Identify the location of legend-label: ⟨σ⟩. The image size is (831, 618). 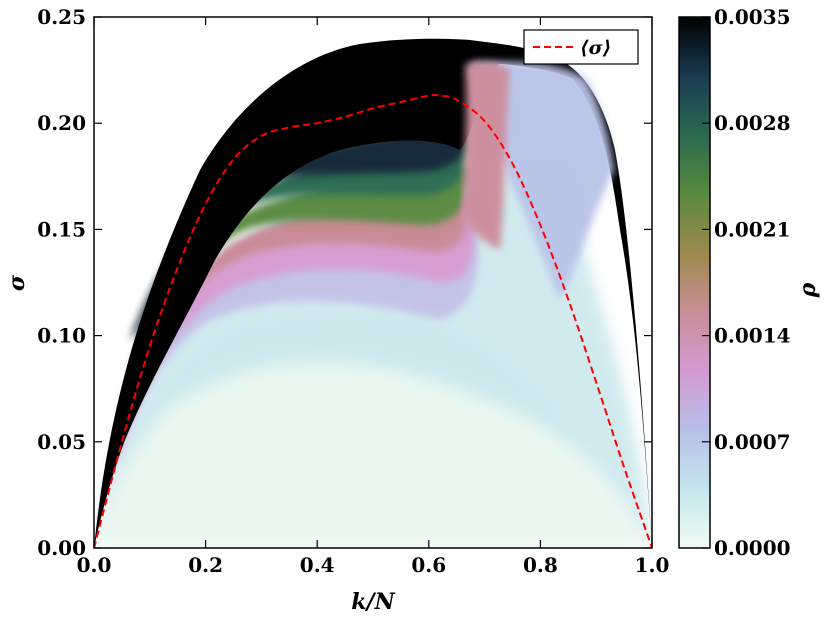
(595, 48).